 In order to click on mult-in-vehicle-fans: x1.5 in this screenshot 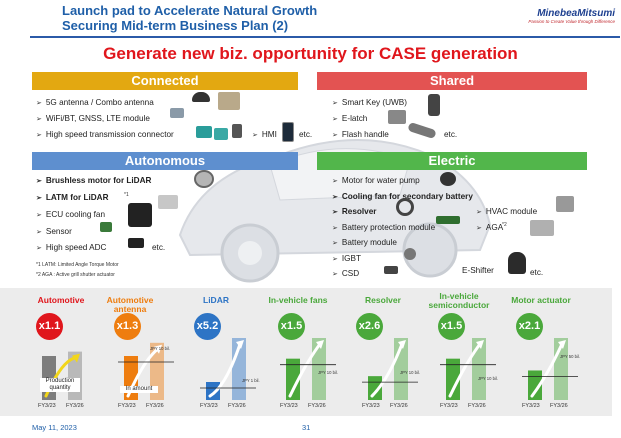, I will do `click(291, 326)`.